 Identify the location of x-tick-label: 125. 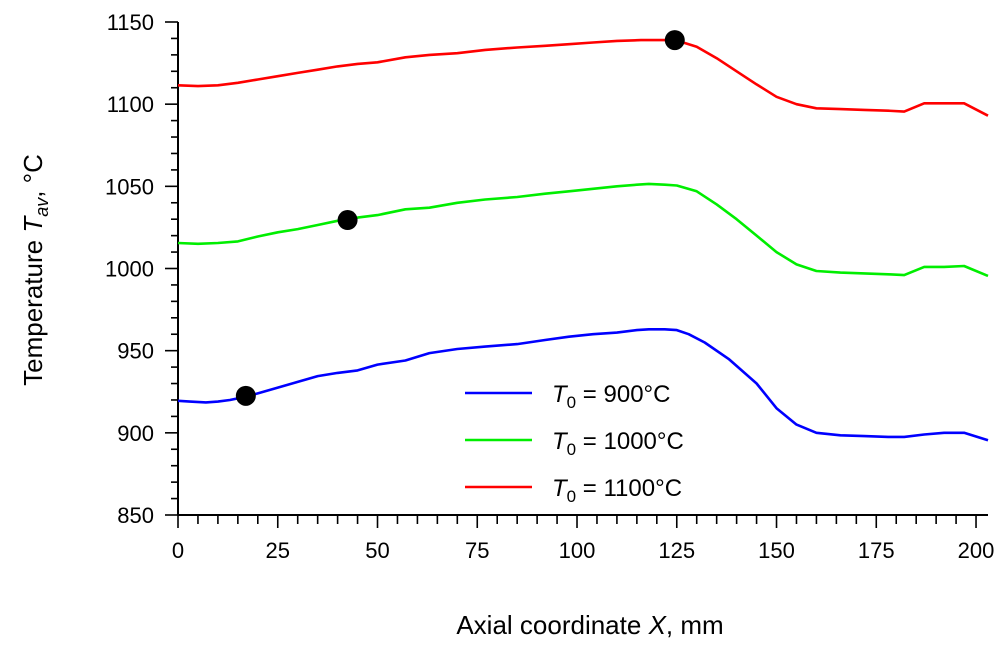
(676, 550).